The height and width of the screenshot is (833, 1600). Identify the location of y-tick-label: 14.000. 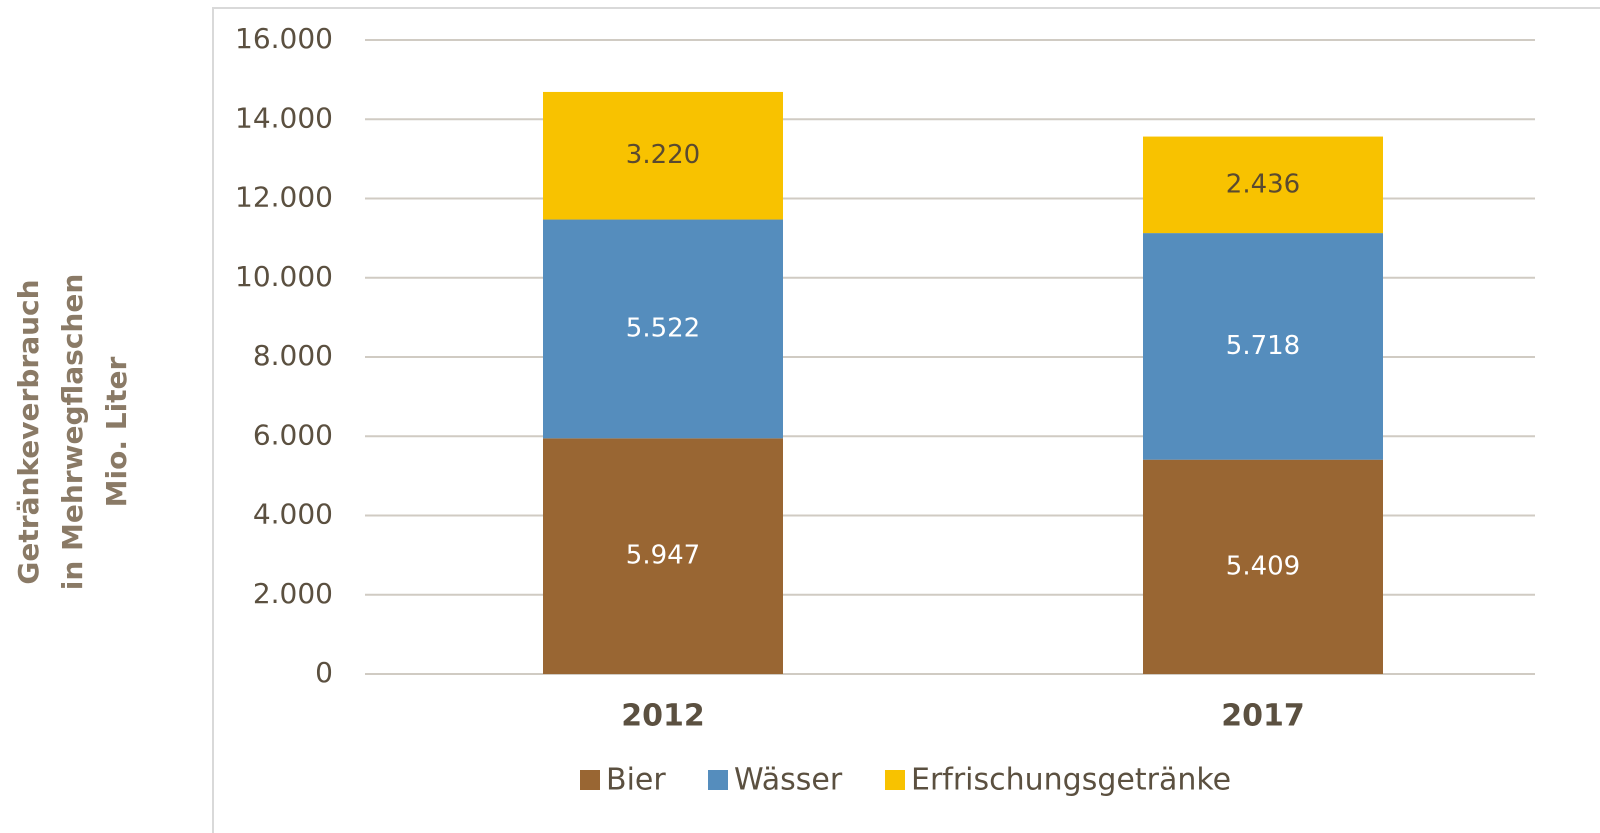
(284, 117).